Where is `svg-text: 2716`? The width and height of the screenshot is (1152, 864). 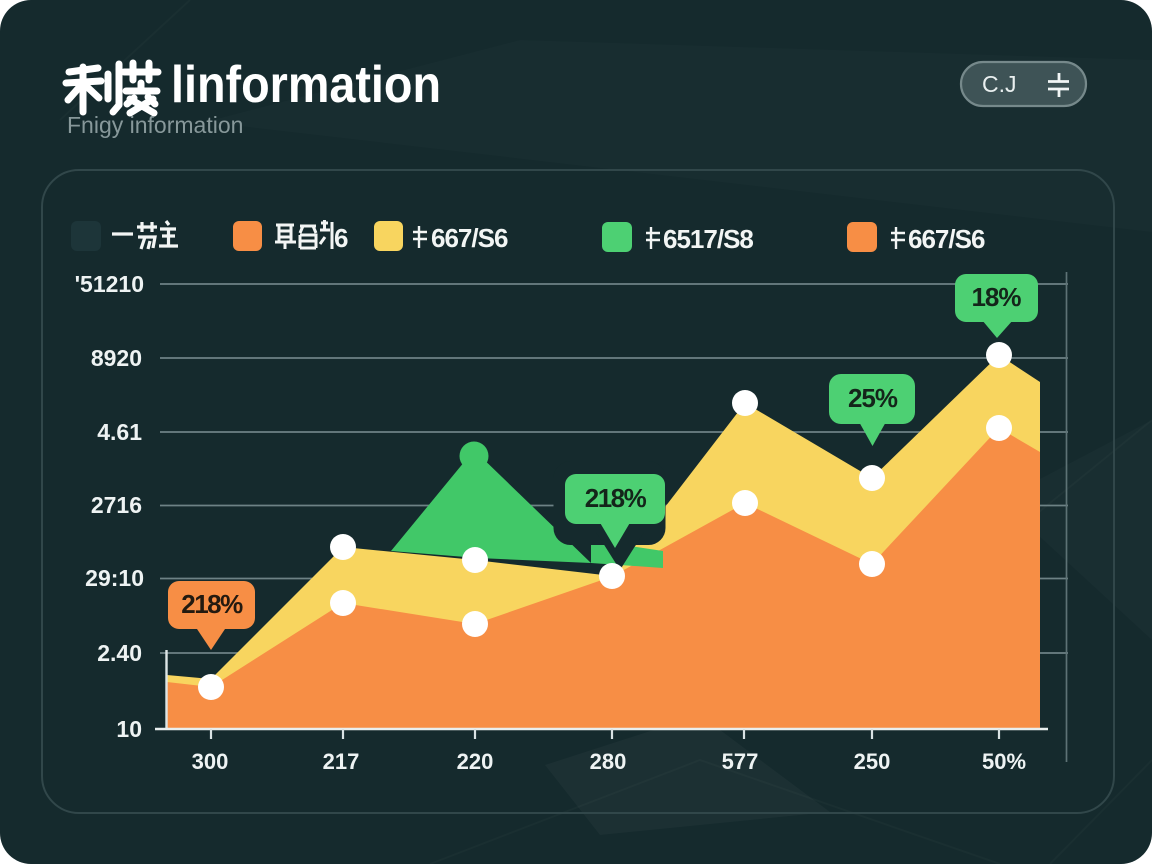
svg-text: 2716 is located at coordinates (116, 505).